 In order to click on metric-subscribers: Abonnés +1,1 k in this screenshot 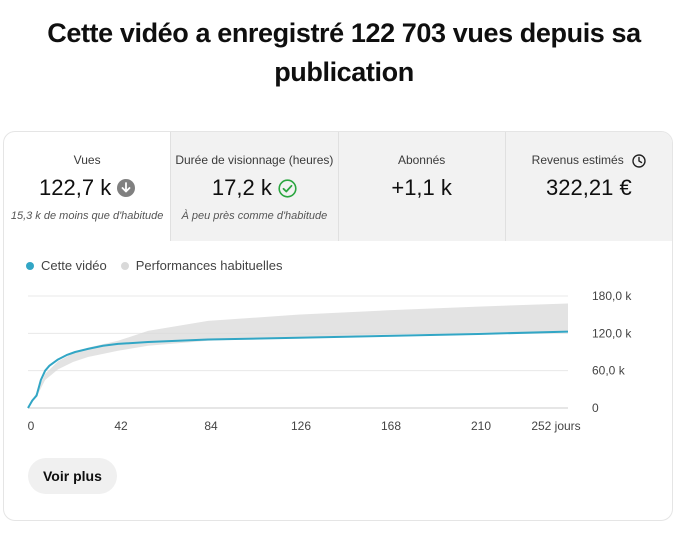, I will do `click(421, 186)`.